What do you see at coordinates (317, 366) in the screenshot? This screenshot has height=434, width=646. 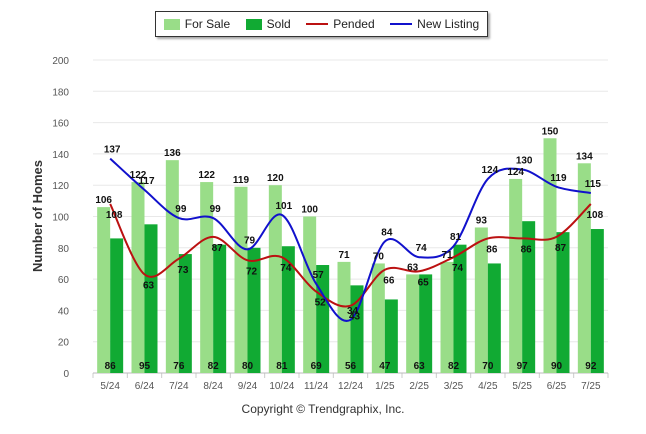 I see `data-label-sold: 69` at bounding box center [317, 366].